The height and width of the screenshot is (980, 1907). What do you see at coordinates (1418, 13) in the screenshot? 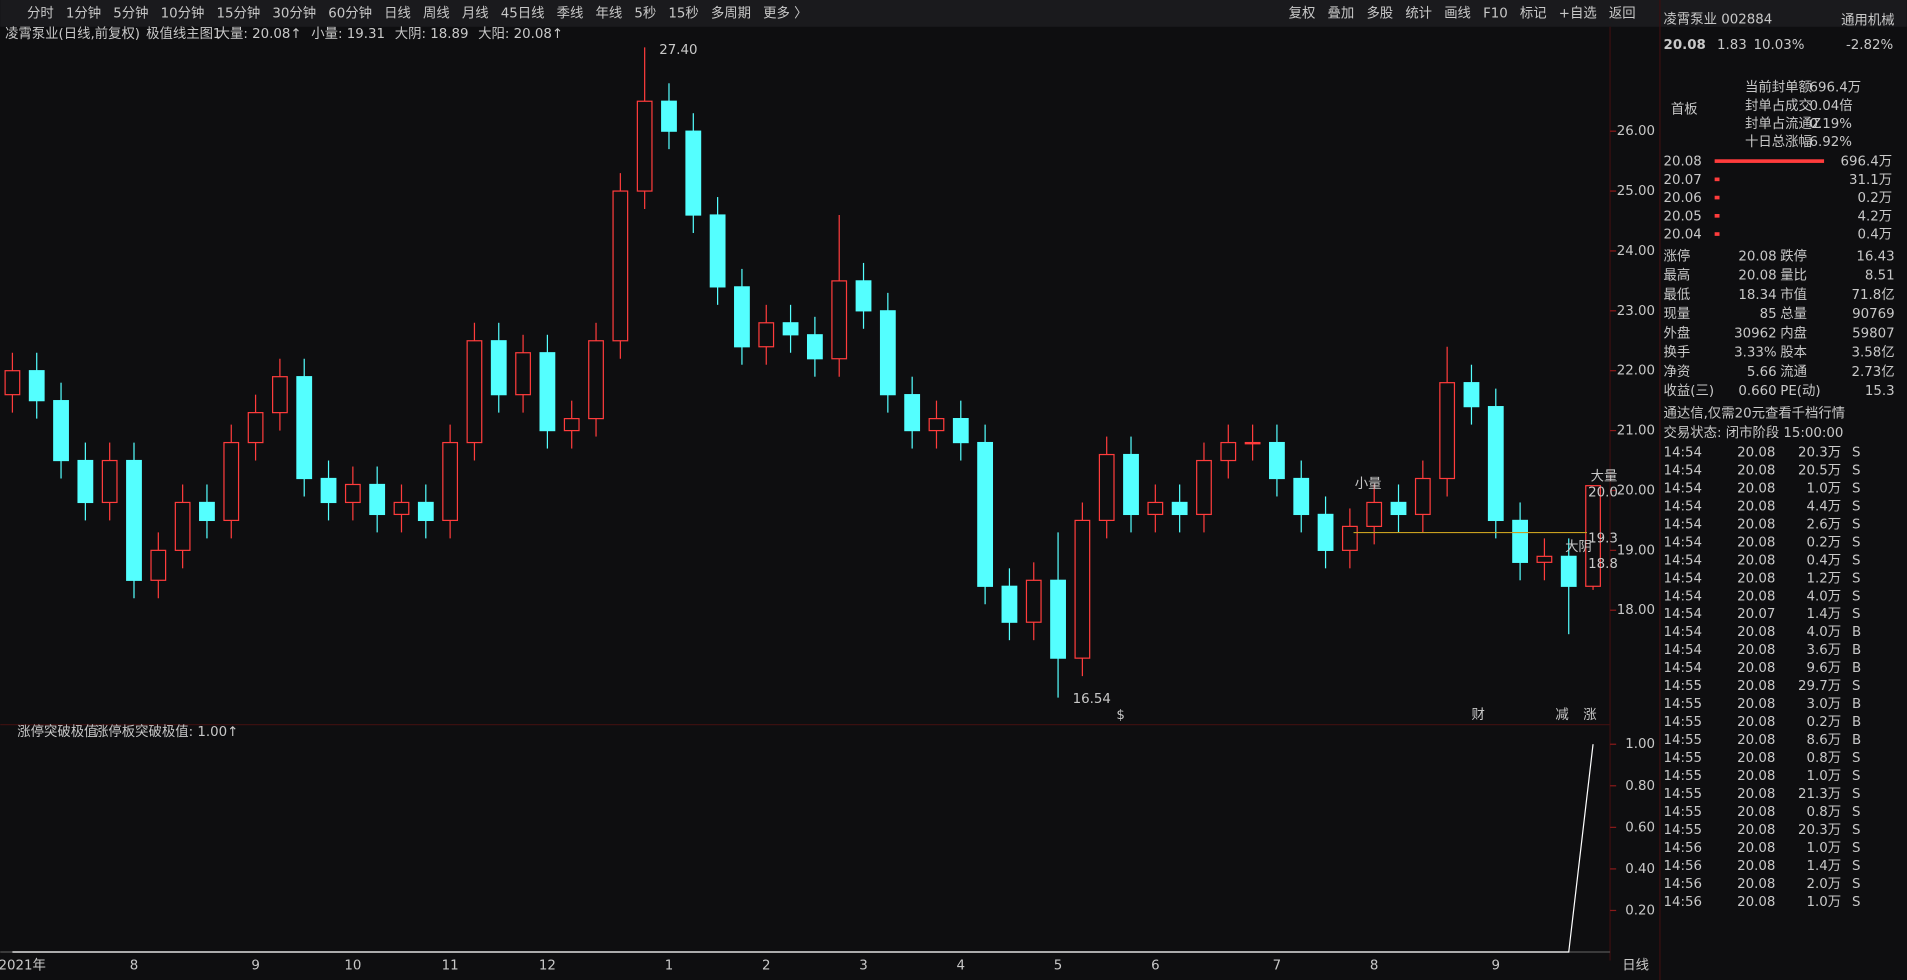
I see `tool-button: 统计` at bounding box center [1418, 13].